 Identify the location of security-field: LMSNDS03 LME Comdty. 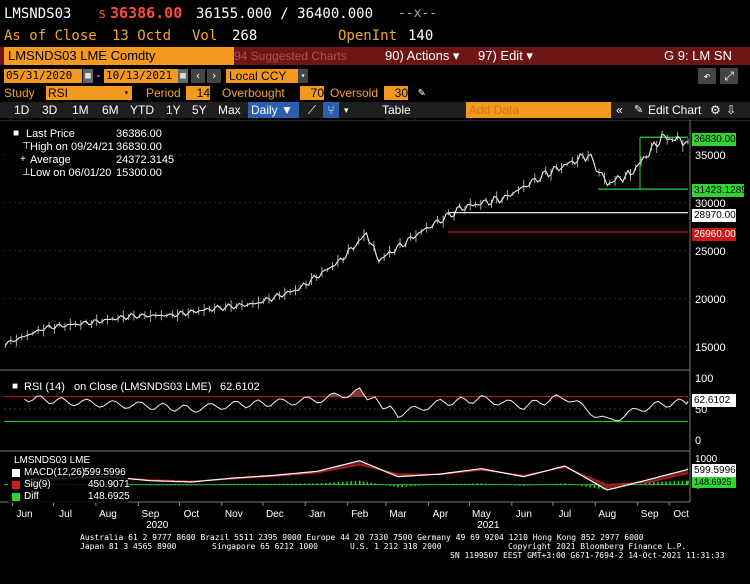
(119, 56).